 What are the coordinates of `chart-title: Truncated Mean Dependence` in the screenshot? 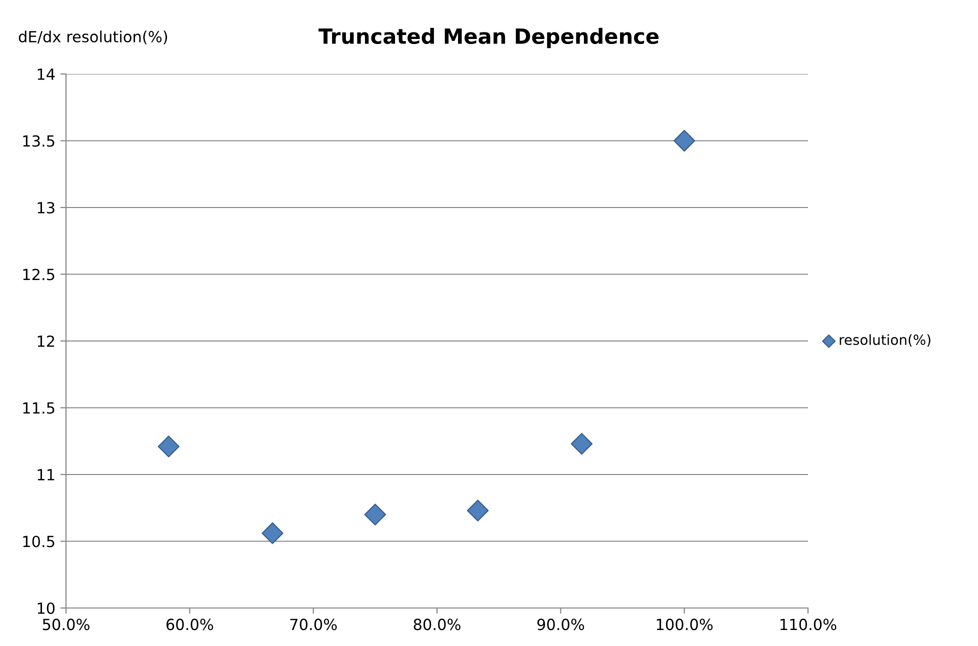 It's located at (488, 38).